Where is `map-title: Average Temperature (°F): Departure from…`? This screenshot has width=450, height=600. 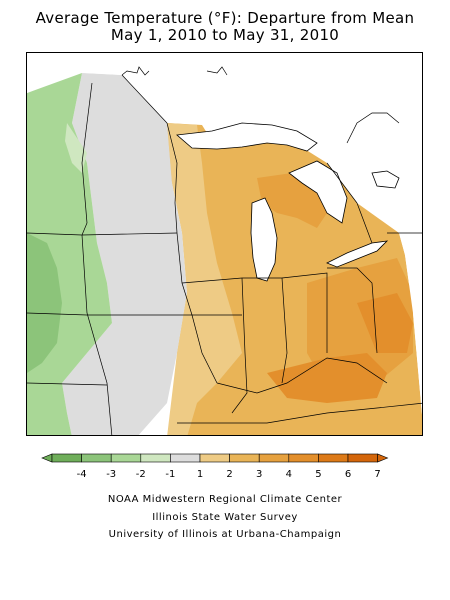 map-title: Average Temperature (°F): Departure from… is located at coordinates (225, 18).